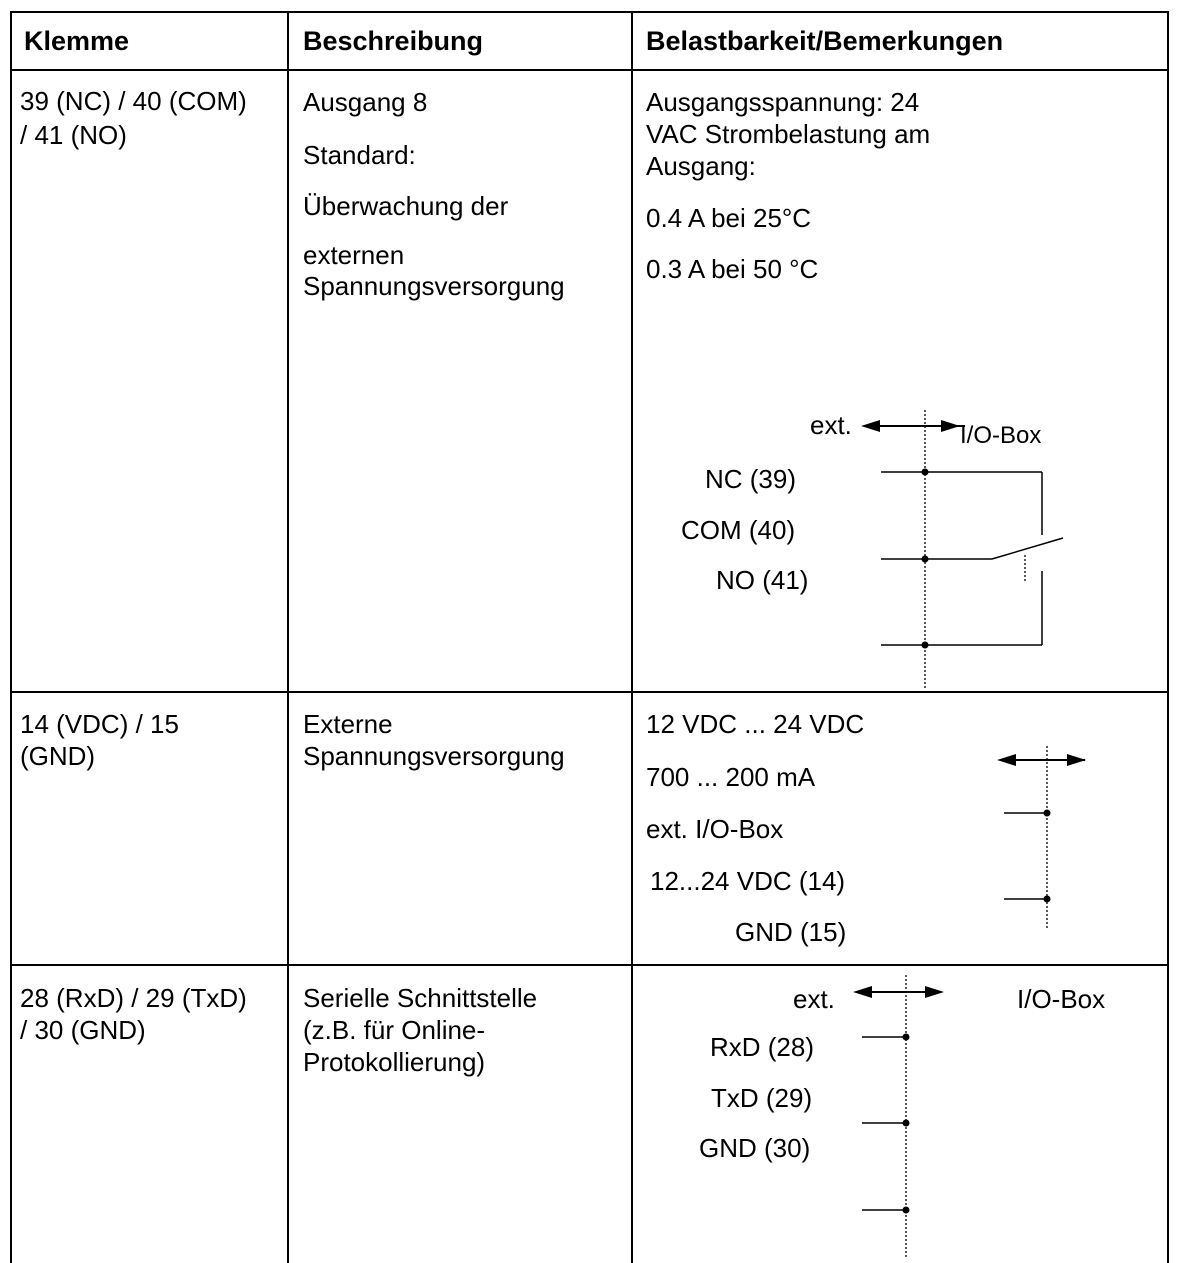  Describe the element at coordinates (365, 102) in the screenshot. I see `row1-beschreibung-line1: Ausgang 8` at that location.